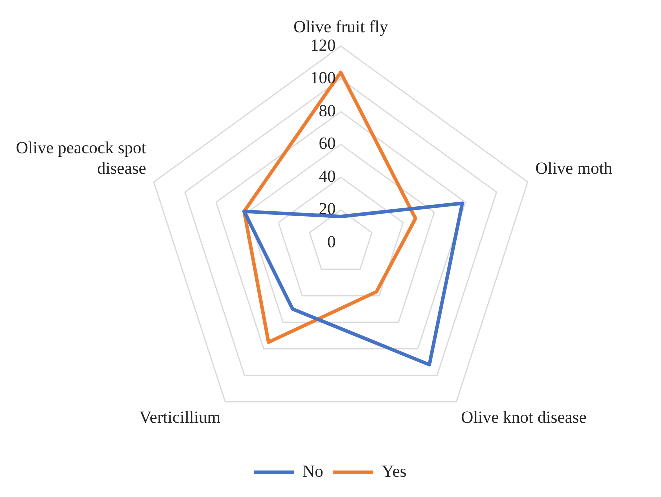 The image size is (661, 497). I want to click on spoke-label: Olive peacock spot disease, so click(81, 158).